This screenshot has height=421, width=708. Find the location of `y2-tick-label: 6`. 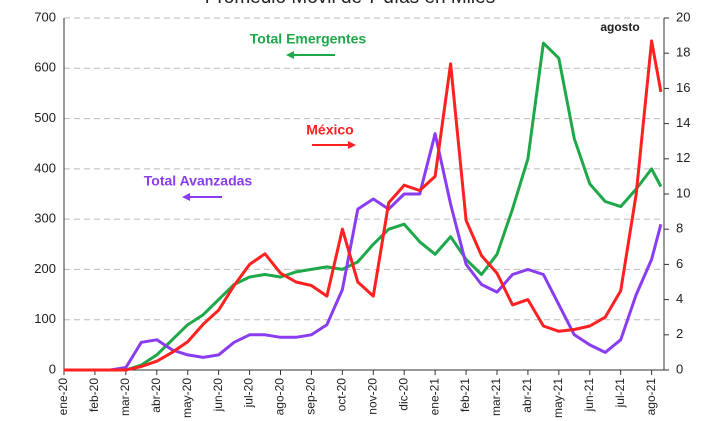

y2-tick-label: 6 is located at coordinates (679, 263).